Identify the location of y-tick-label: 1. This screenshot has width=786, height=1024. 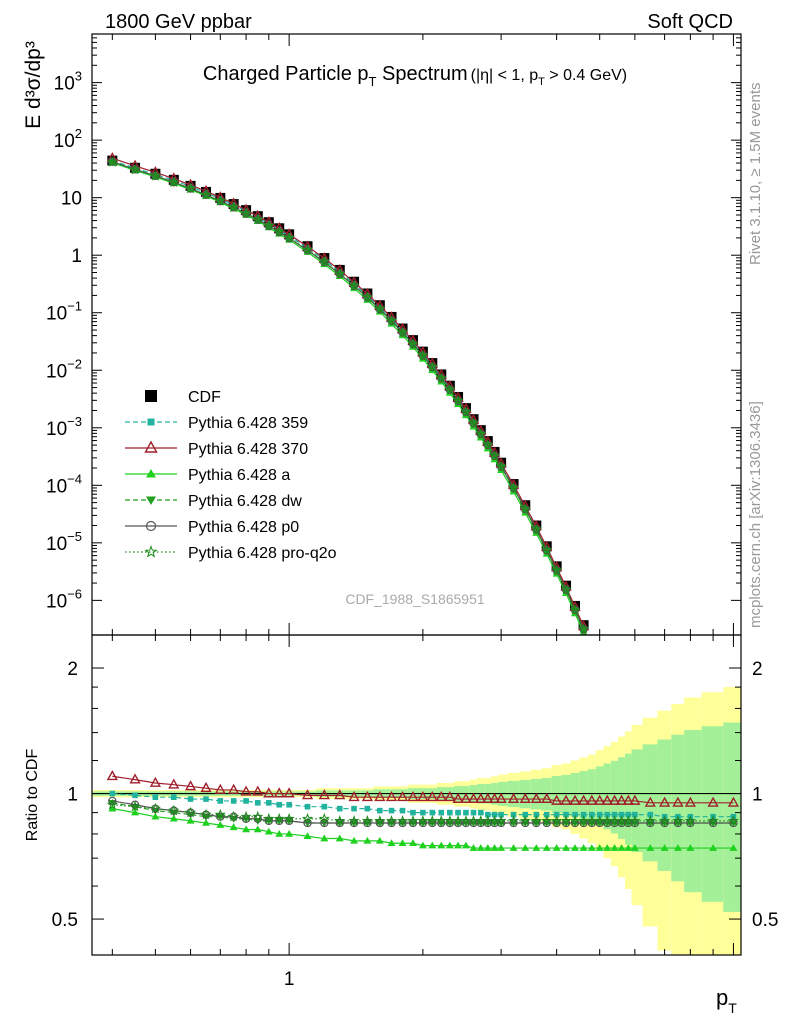
(76, 256).